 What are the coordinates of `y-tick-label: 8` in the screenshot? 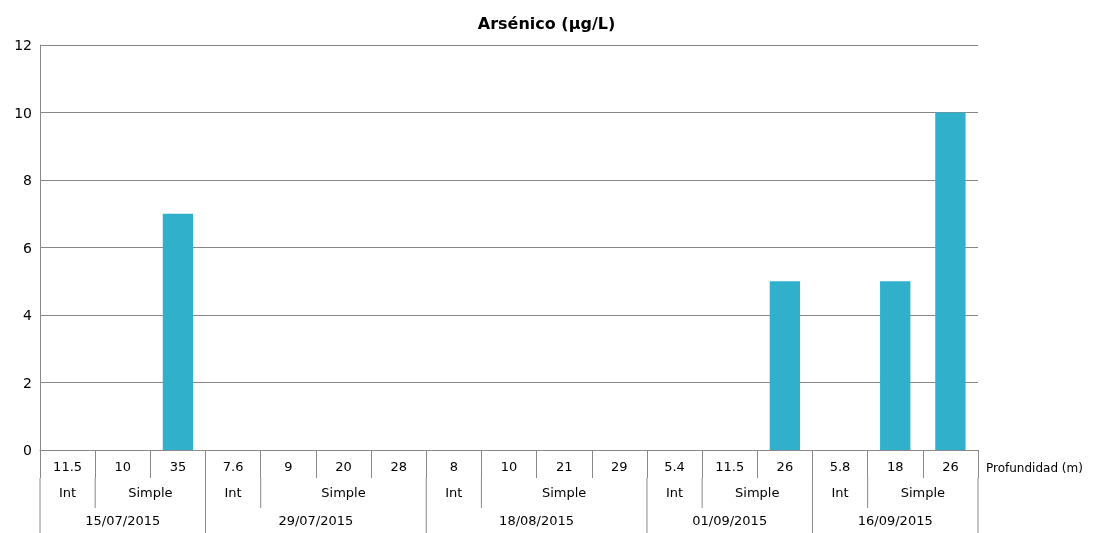 It's located at (27, 180).